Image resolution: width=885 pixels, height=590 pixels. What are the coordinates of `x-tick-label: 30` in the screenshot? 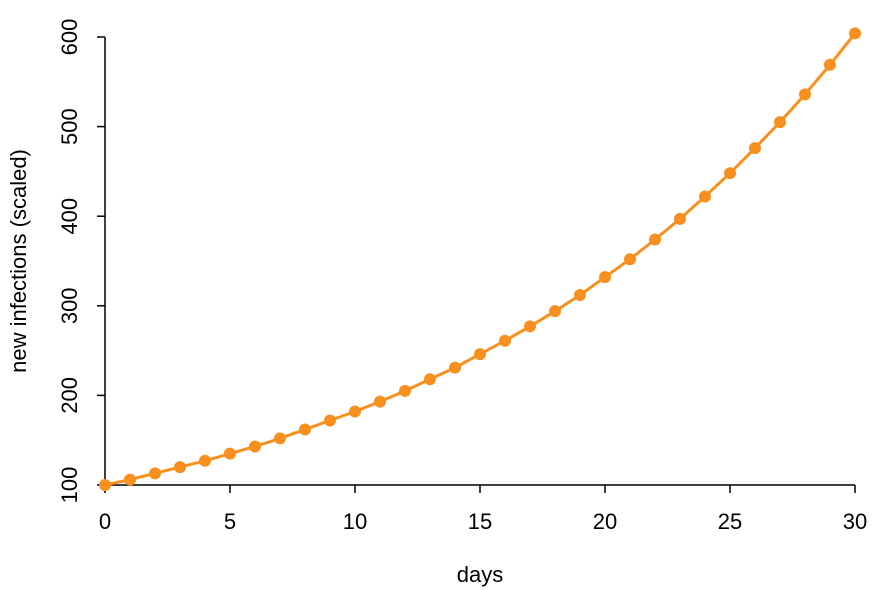 It's located at (855, 521).